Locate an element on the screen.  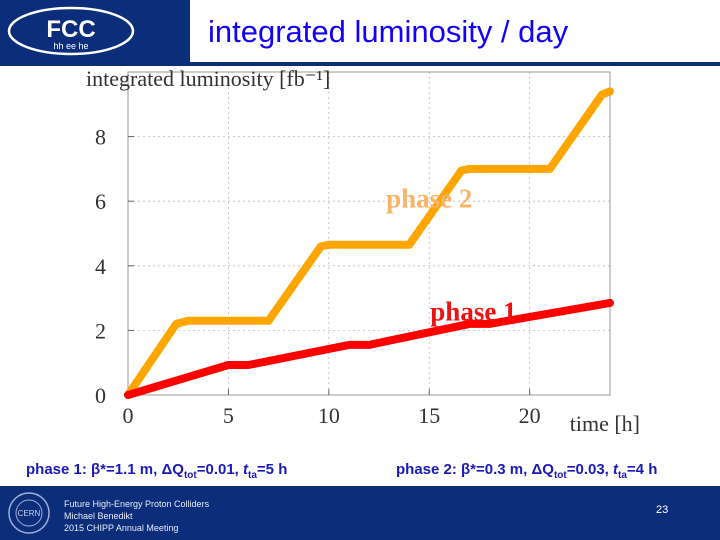
y-tick-label-2: 2 is located at coordinates (100, 330).